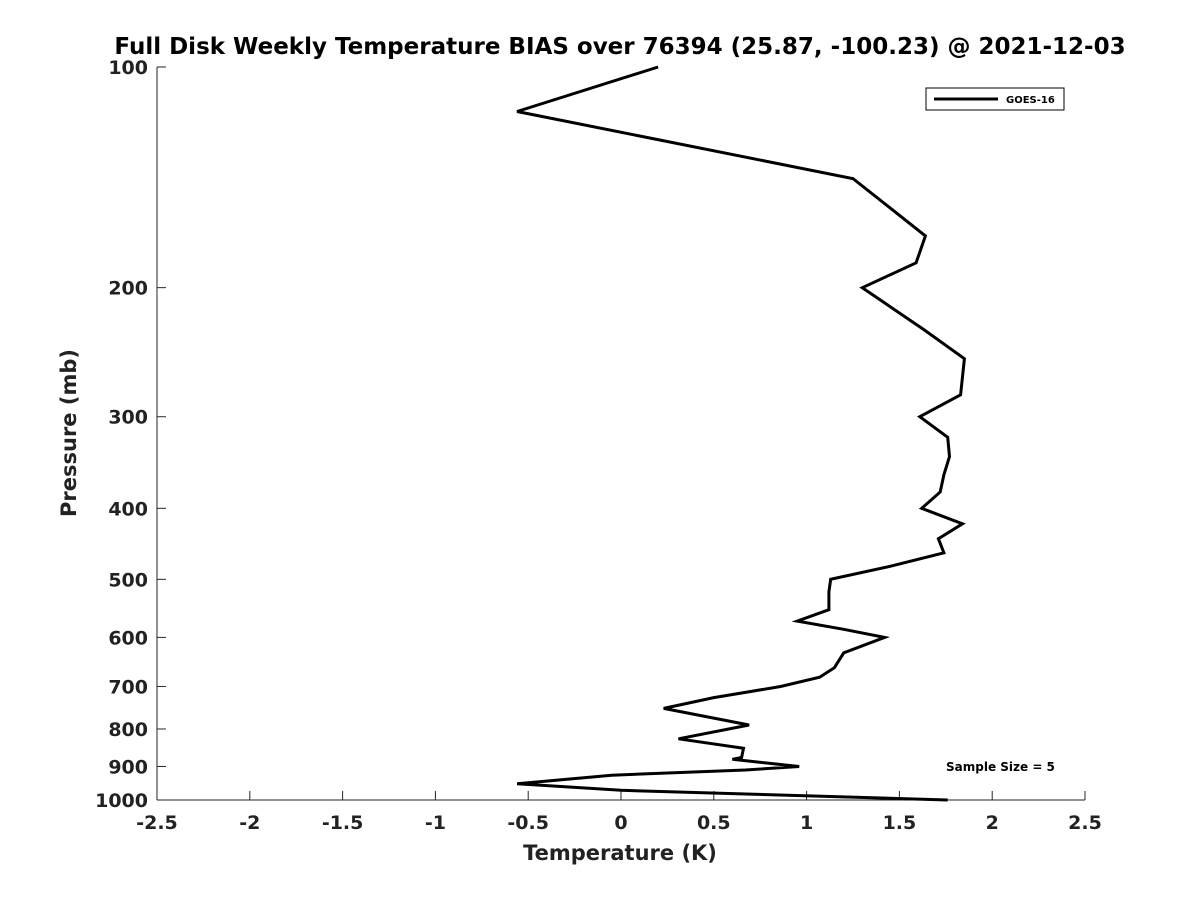 The width and height of the screenshot is (1200, 900). What do you see at coordinates (128, 767) in the screenshot?
I see `y-tick-label: 900` at bounding box center [128, 767].